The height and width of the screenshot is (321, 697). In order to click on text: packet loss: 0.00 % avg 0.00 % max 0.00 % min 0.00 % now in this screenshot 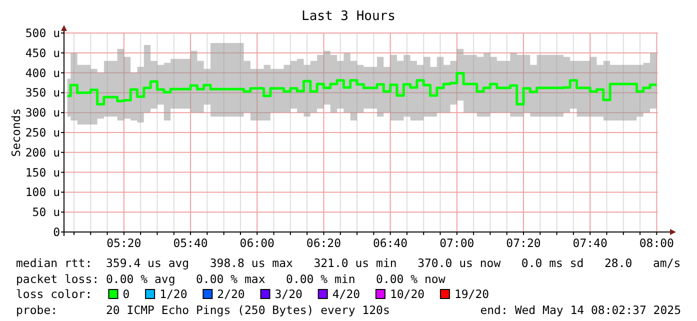, I will do `click(231, 279)`.